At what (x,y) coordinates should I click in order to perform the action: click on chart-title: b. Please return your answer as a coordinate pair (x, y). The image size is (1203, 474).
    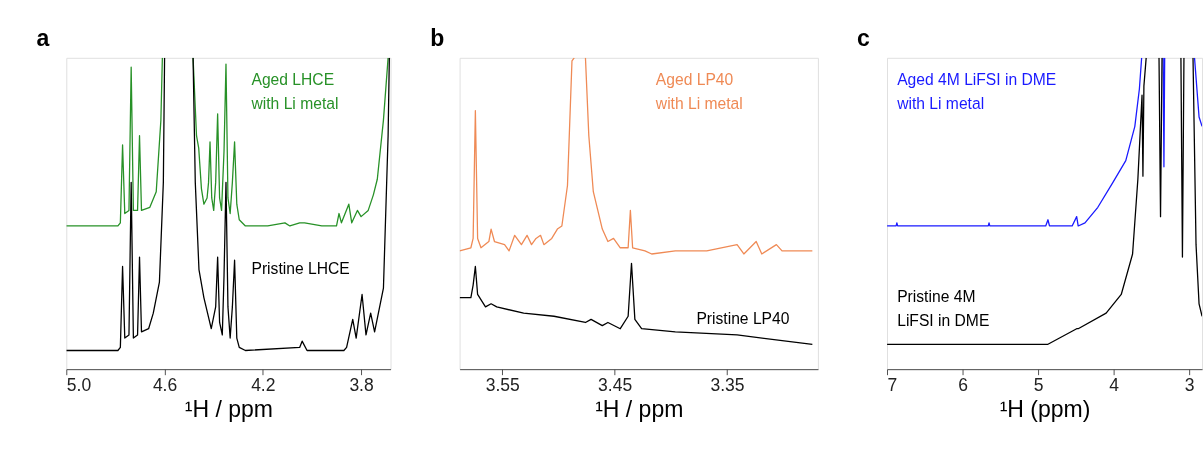
    Looking at the image, I should click on (437, 37).